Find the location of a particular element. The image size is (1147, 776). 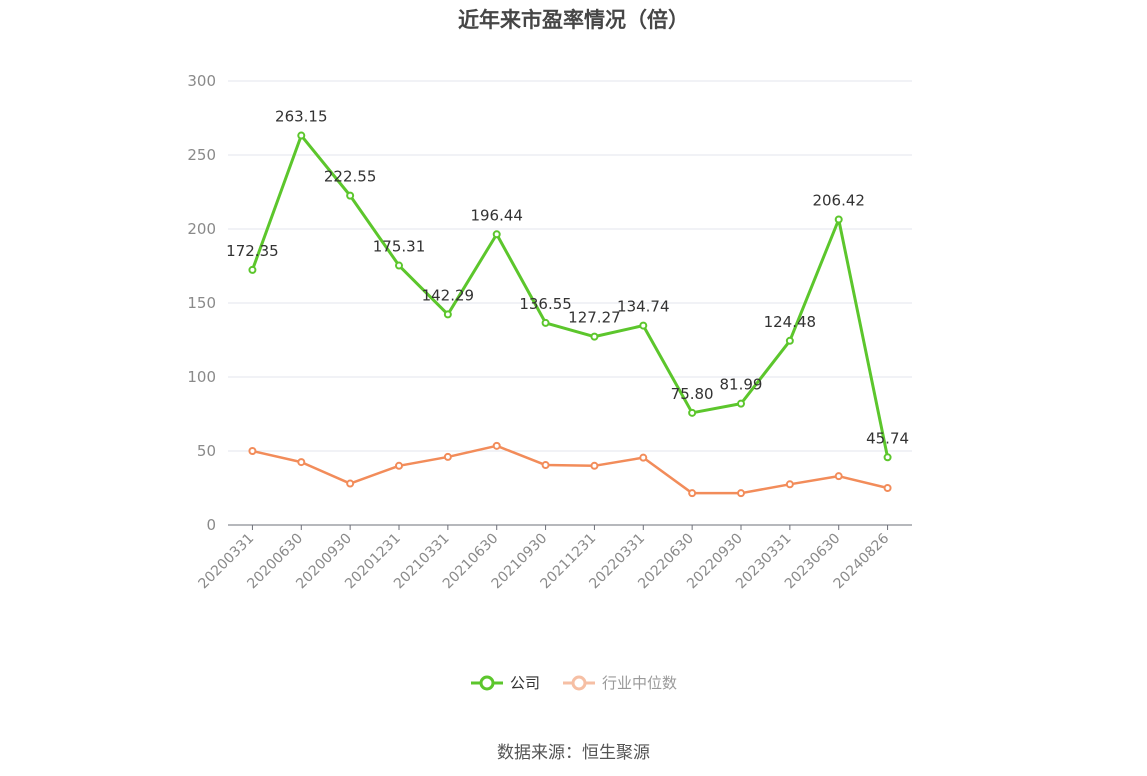

data-label: 124.48 is located at coordinates (790, 322).